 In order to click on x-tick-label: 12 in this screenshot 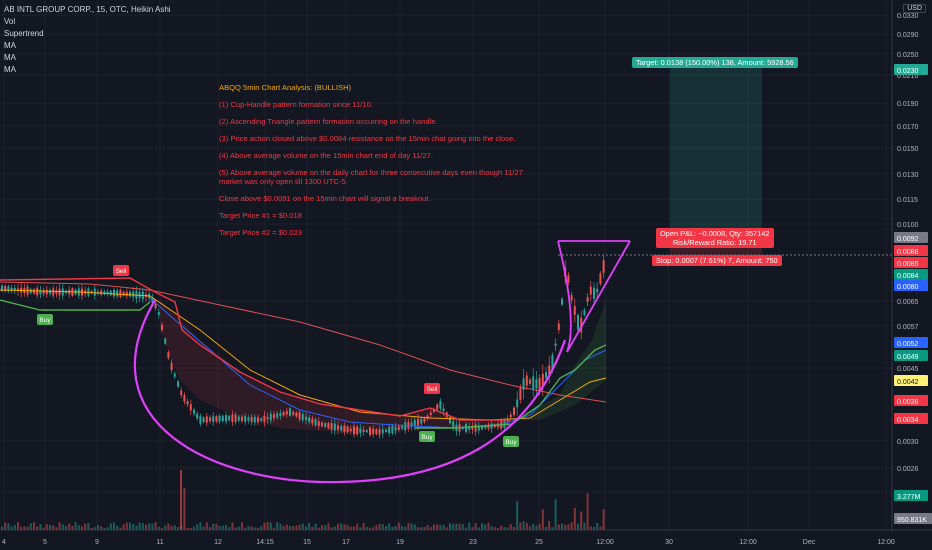, I will do `click(218, 542)`.